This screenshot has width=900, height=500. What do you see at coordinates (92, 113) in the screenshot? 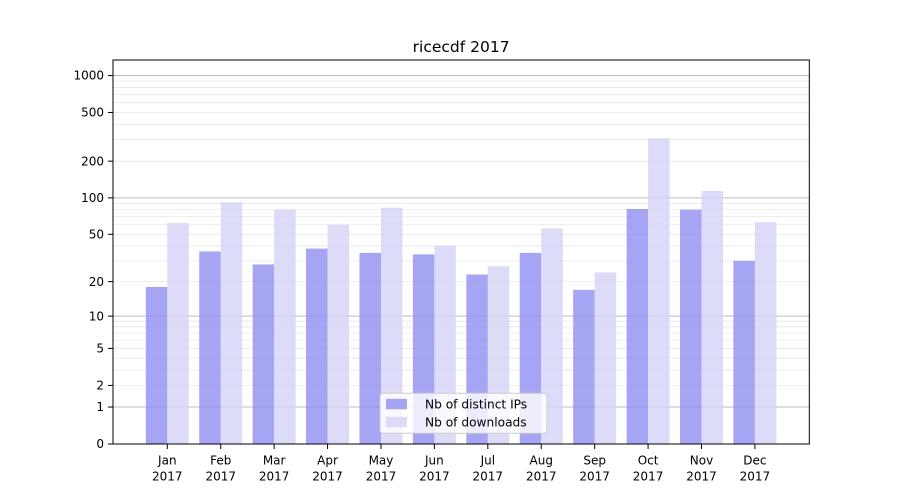
I see `y-tick-label: 500` at bounding box center [92, 113].